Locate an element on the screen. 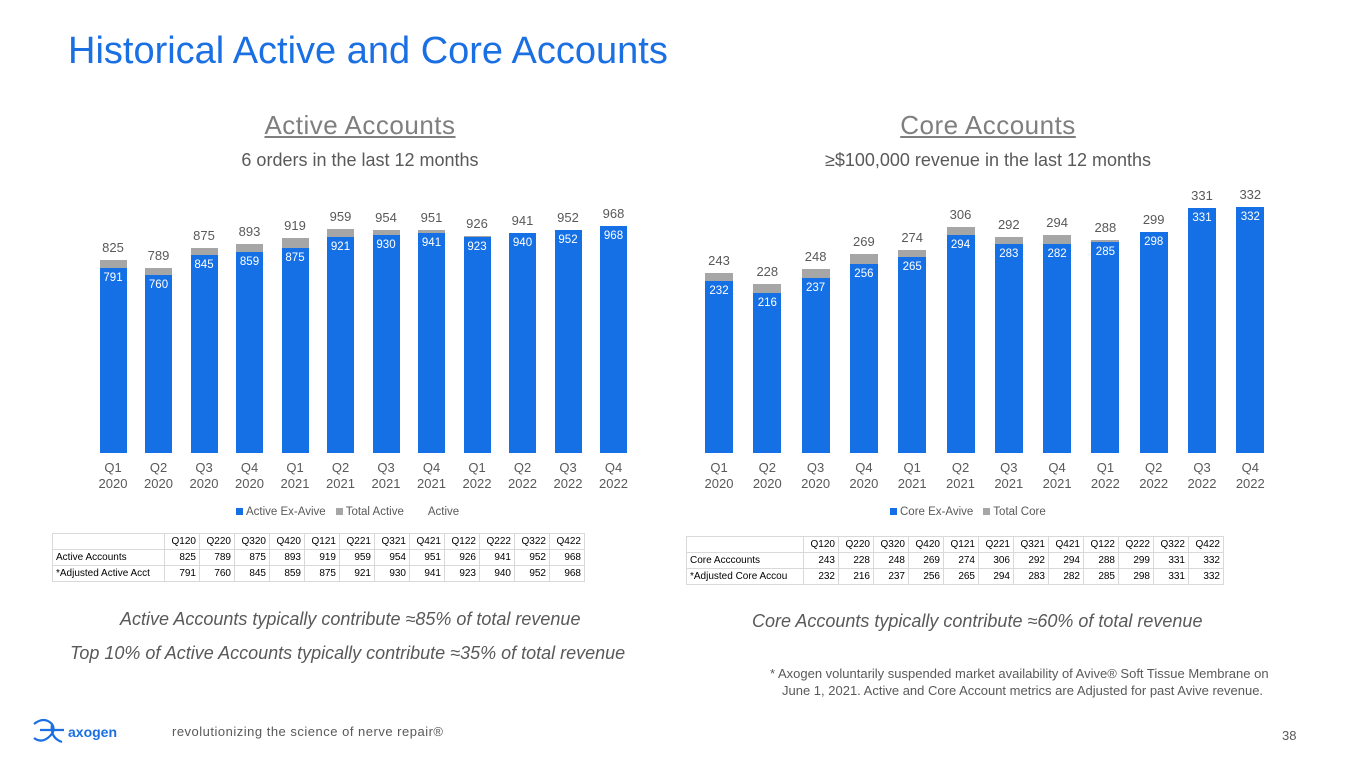 This screenshot has width=1365, height=768. table-cell: 968 is located at coordinates (567, 557).